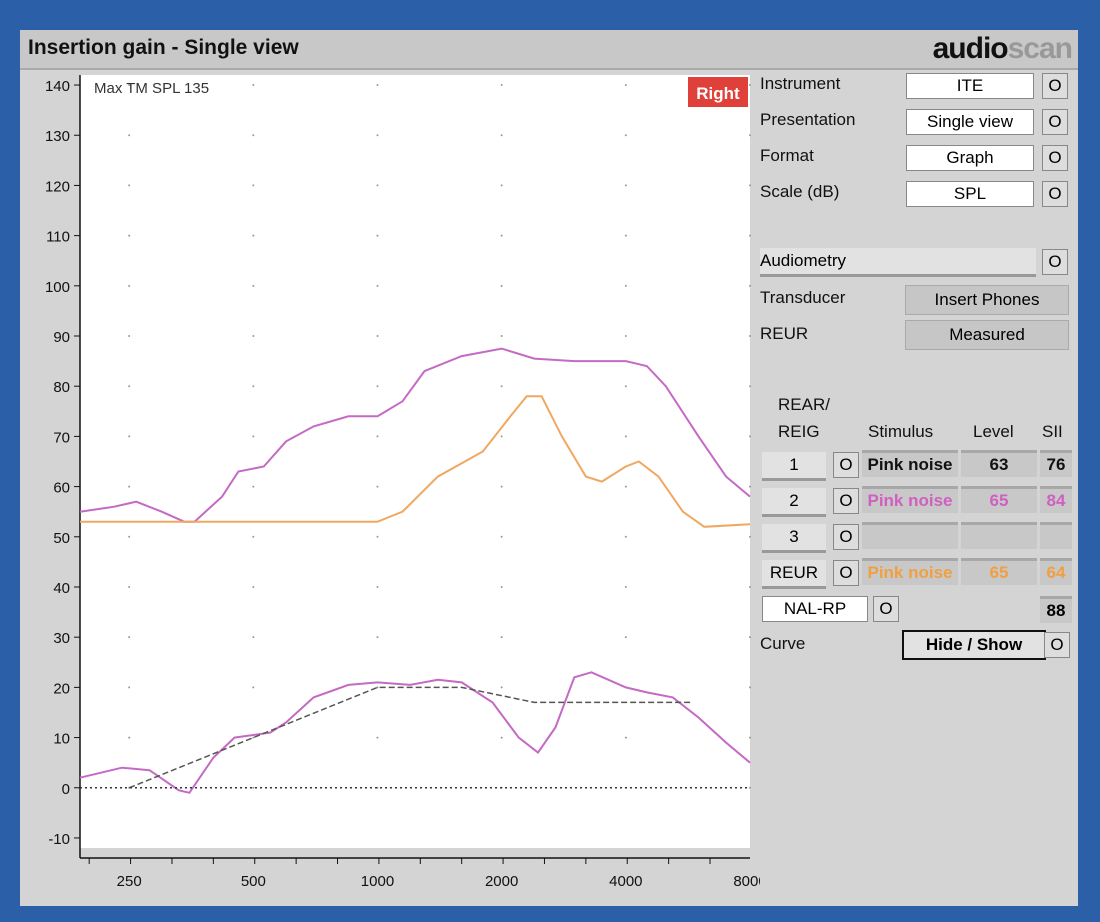  Describe the element at coordinates (794, 502) in the screenshot. I see `curve-button-2: 2` at that location.